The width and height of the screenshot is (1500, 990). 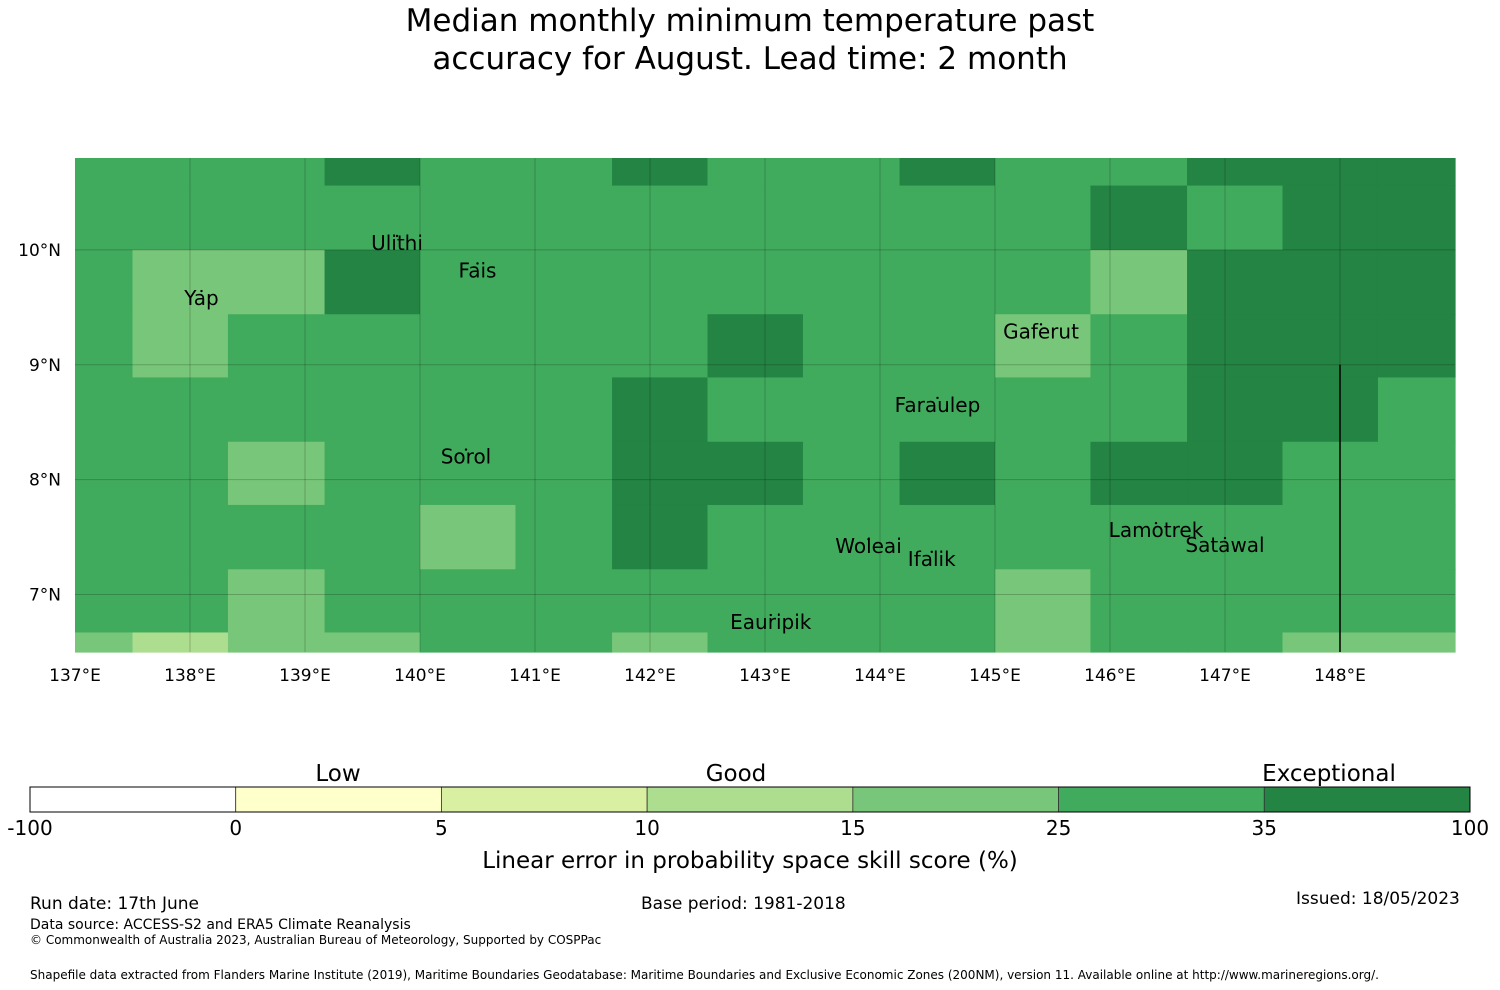 What do you see at coordinates (1110, 676) in the screenshot?
I see `lon-tick-label: 146°E` at bounding box center [1110, 676].